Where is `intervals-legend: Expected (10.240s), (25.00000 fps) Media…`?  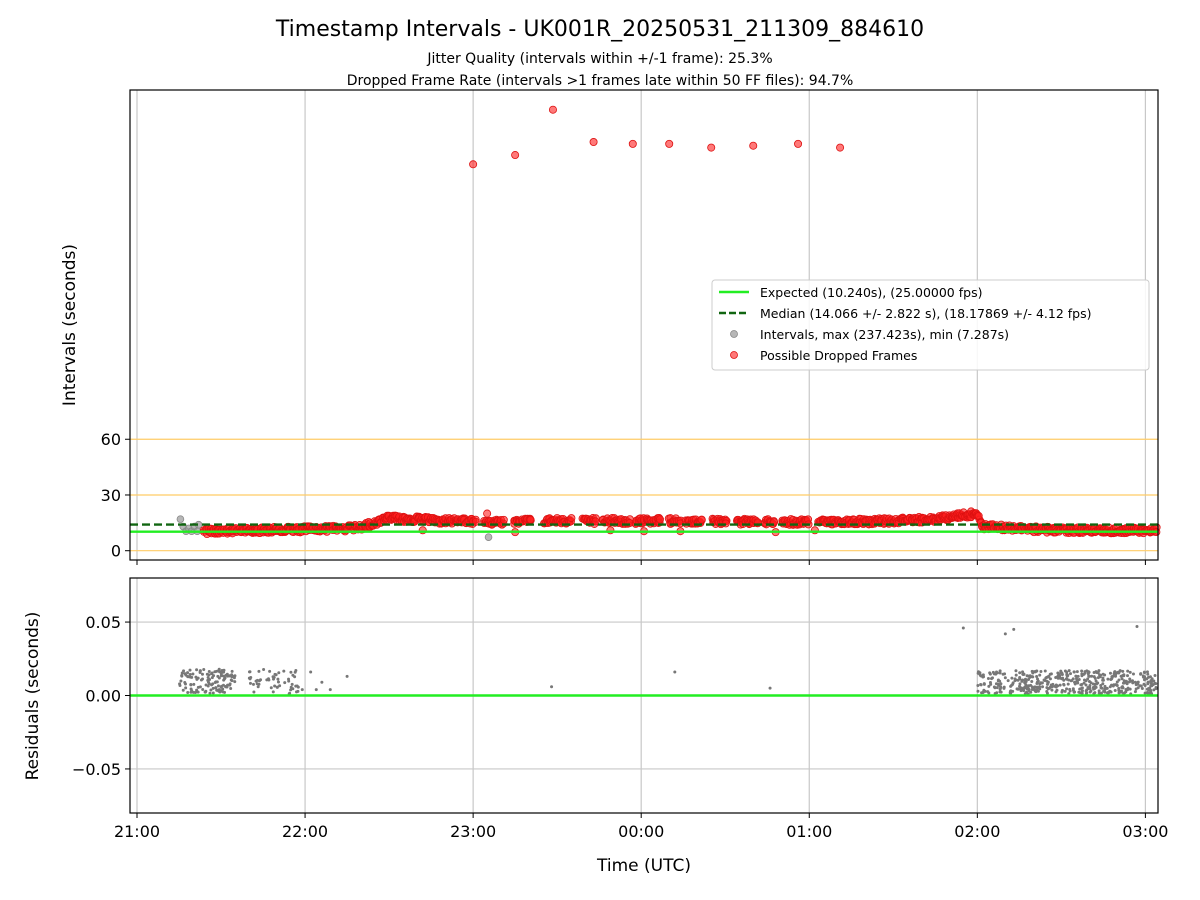 intervals-legend: Expected (10.240s), (25.00000 fps) Media… is located at coordinates (930, 325).